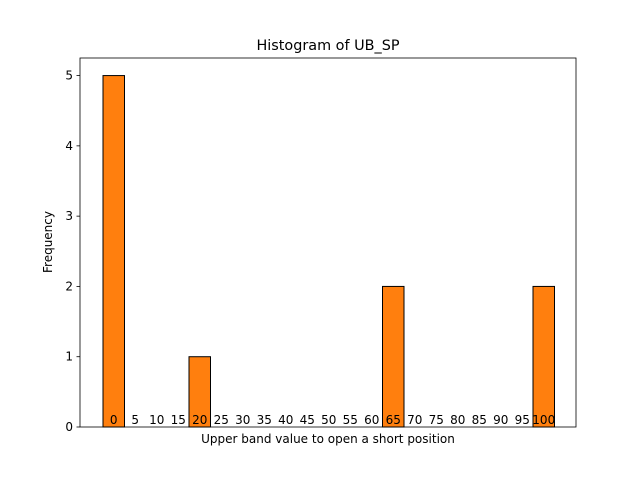 The image size is (640, 480). Describe the element at coordinates (350, 420) in the screenshot. I see `x-tick-label: 55` at that location.